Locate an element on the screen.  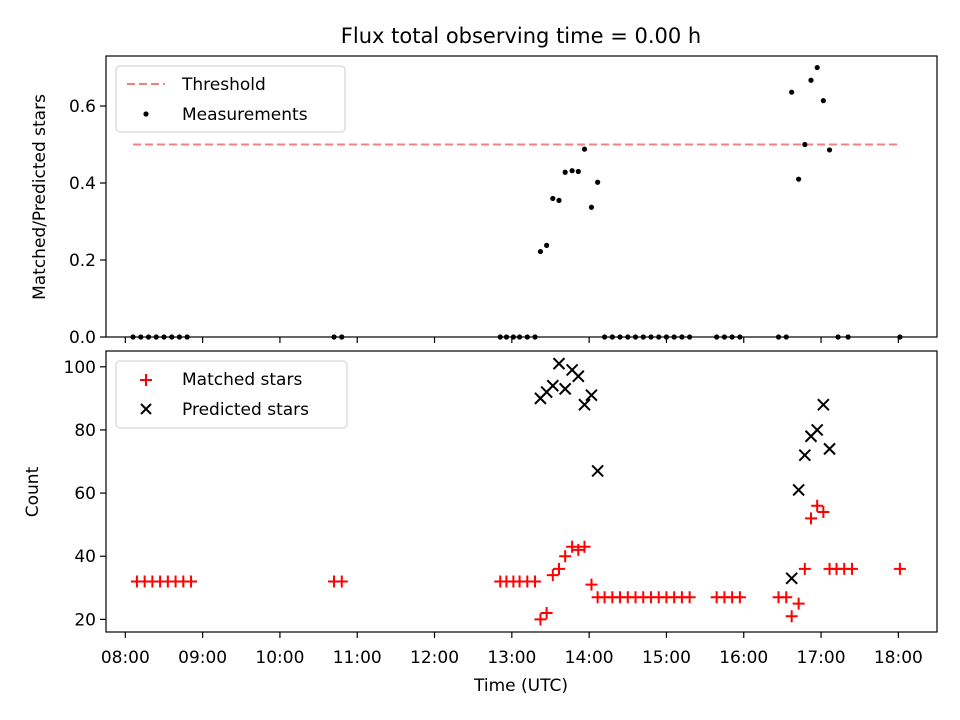
bottom-y-tick-label: 60 is located at coordinates (85, 494).